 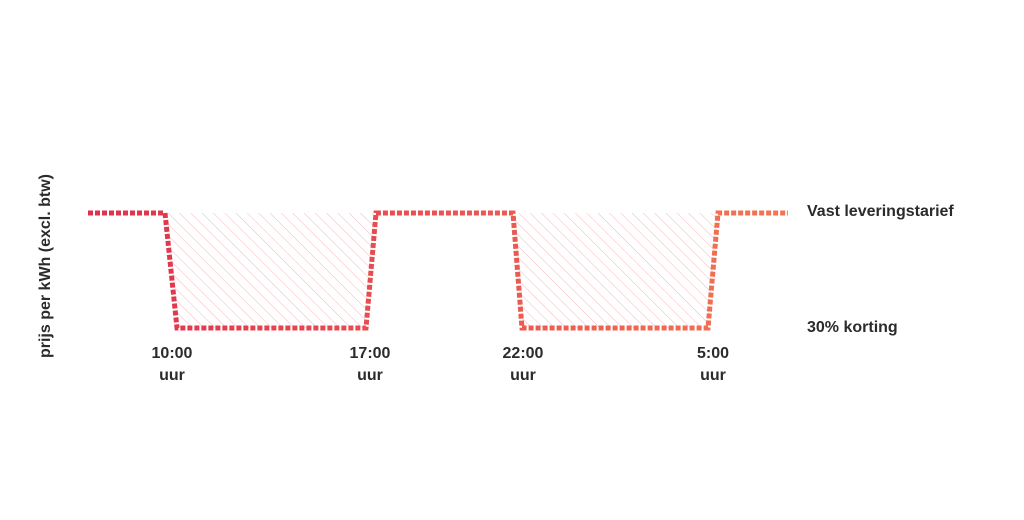 What do you see at coordinates (370, 353) in the screenshot?
I see `time-label: 17:00` at bounding box center [370, 353].